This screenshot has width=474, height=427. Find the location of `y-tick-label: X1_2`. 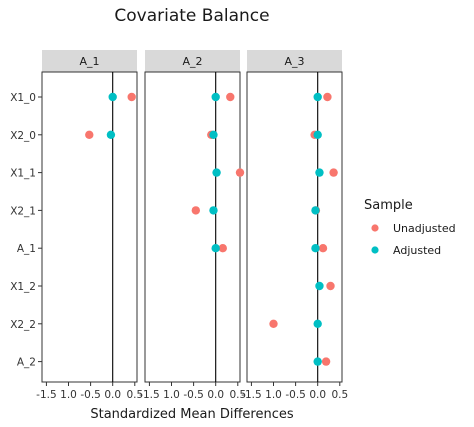

y-tick-label: X1_2 is located at coordinates (23, 287).